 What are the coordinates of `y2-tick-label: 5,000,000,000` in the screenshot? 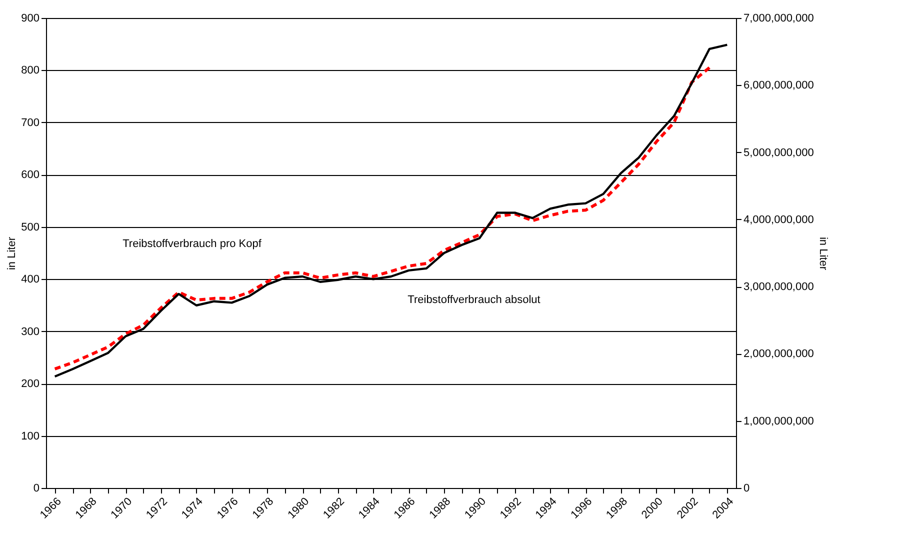 It's located at (779, 152).